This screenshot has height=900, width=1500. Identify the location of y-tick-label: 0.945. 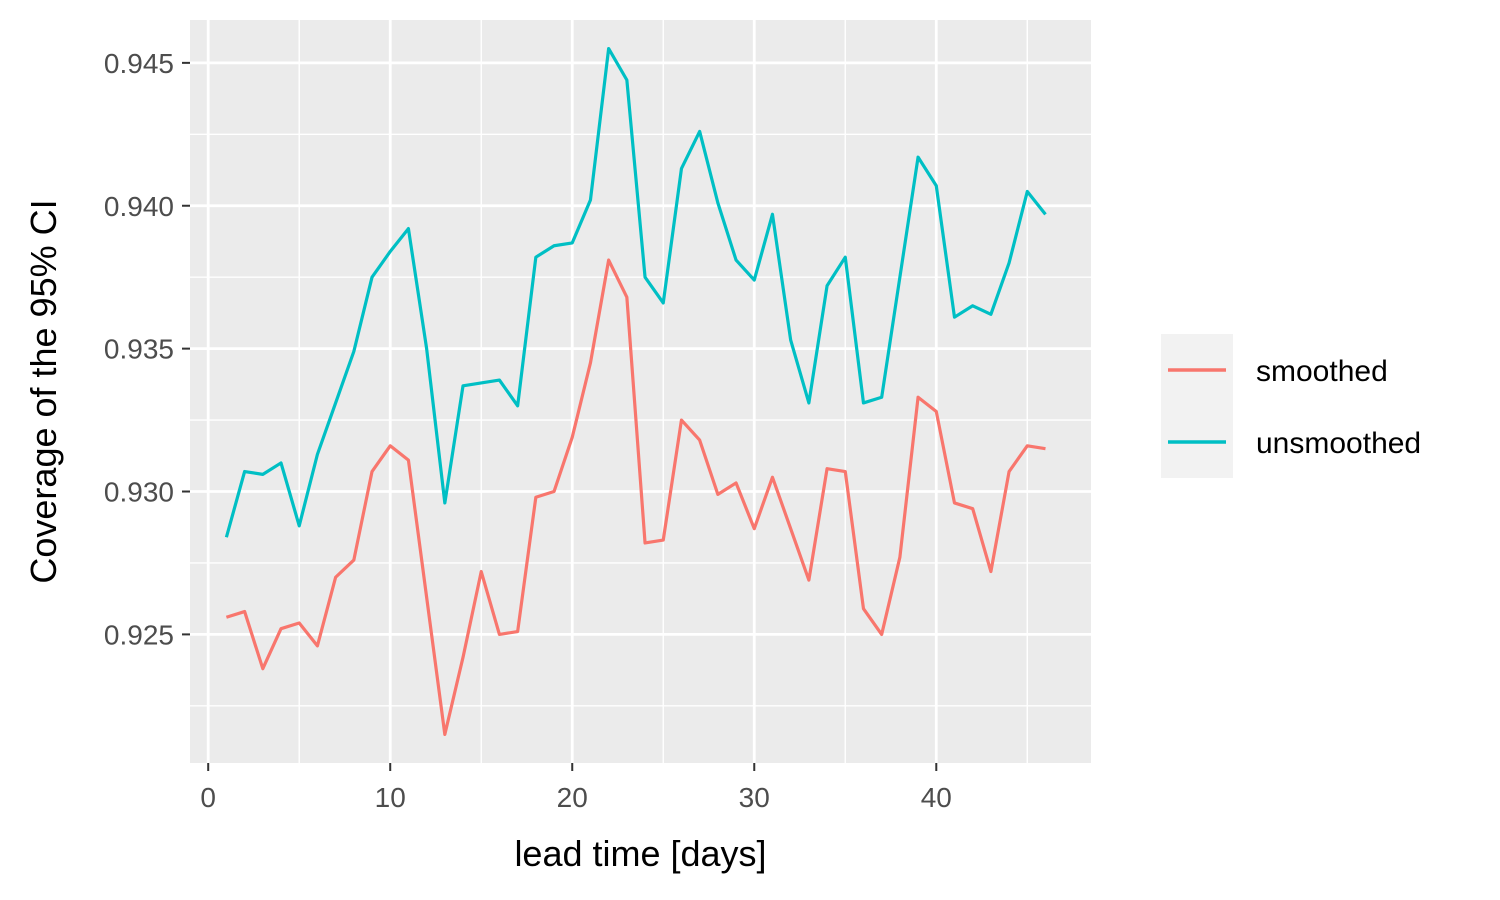
(139, 63).